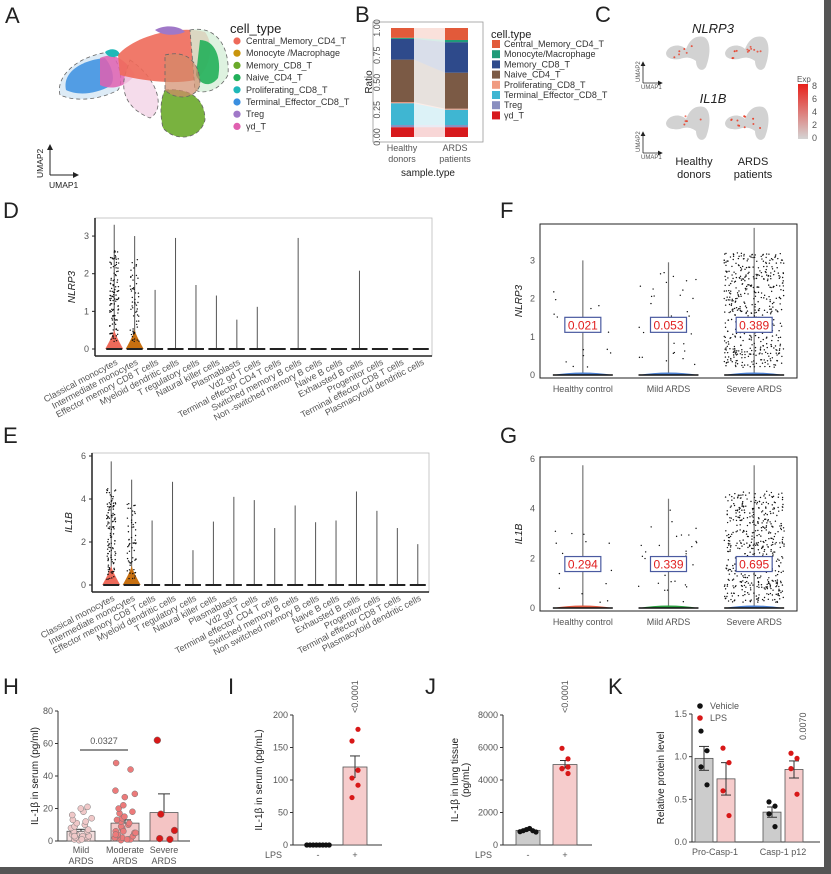 This screenshot has width=831, height=874. Describe the element at coordinates (532, 558) in the screenshot. I see `y-tick-label-1: 2` at that location.